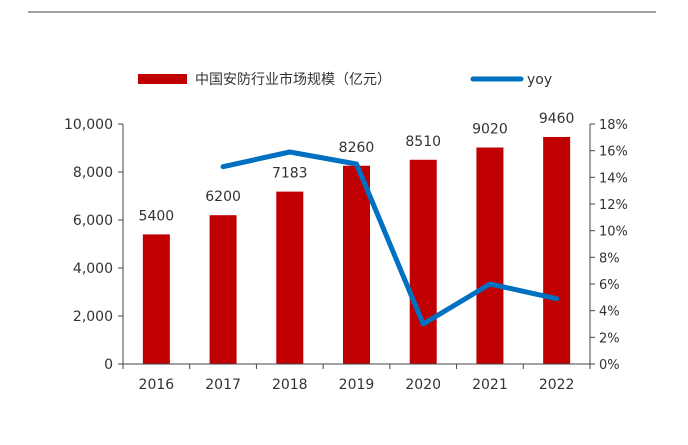 The height and width of the screenshot is (445, 688). I want to click on right-tick-label: 10%, so click(613, 232).